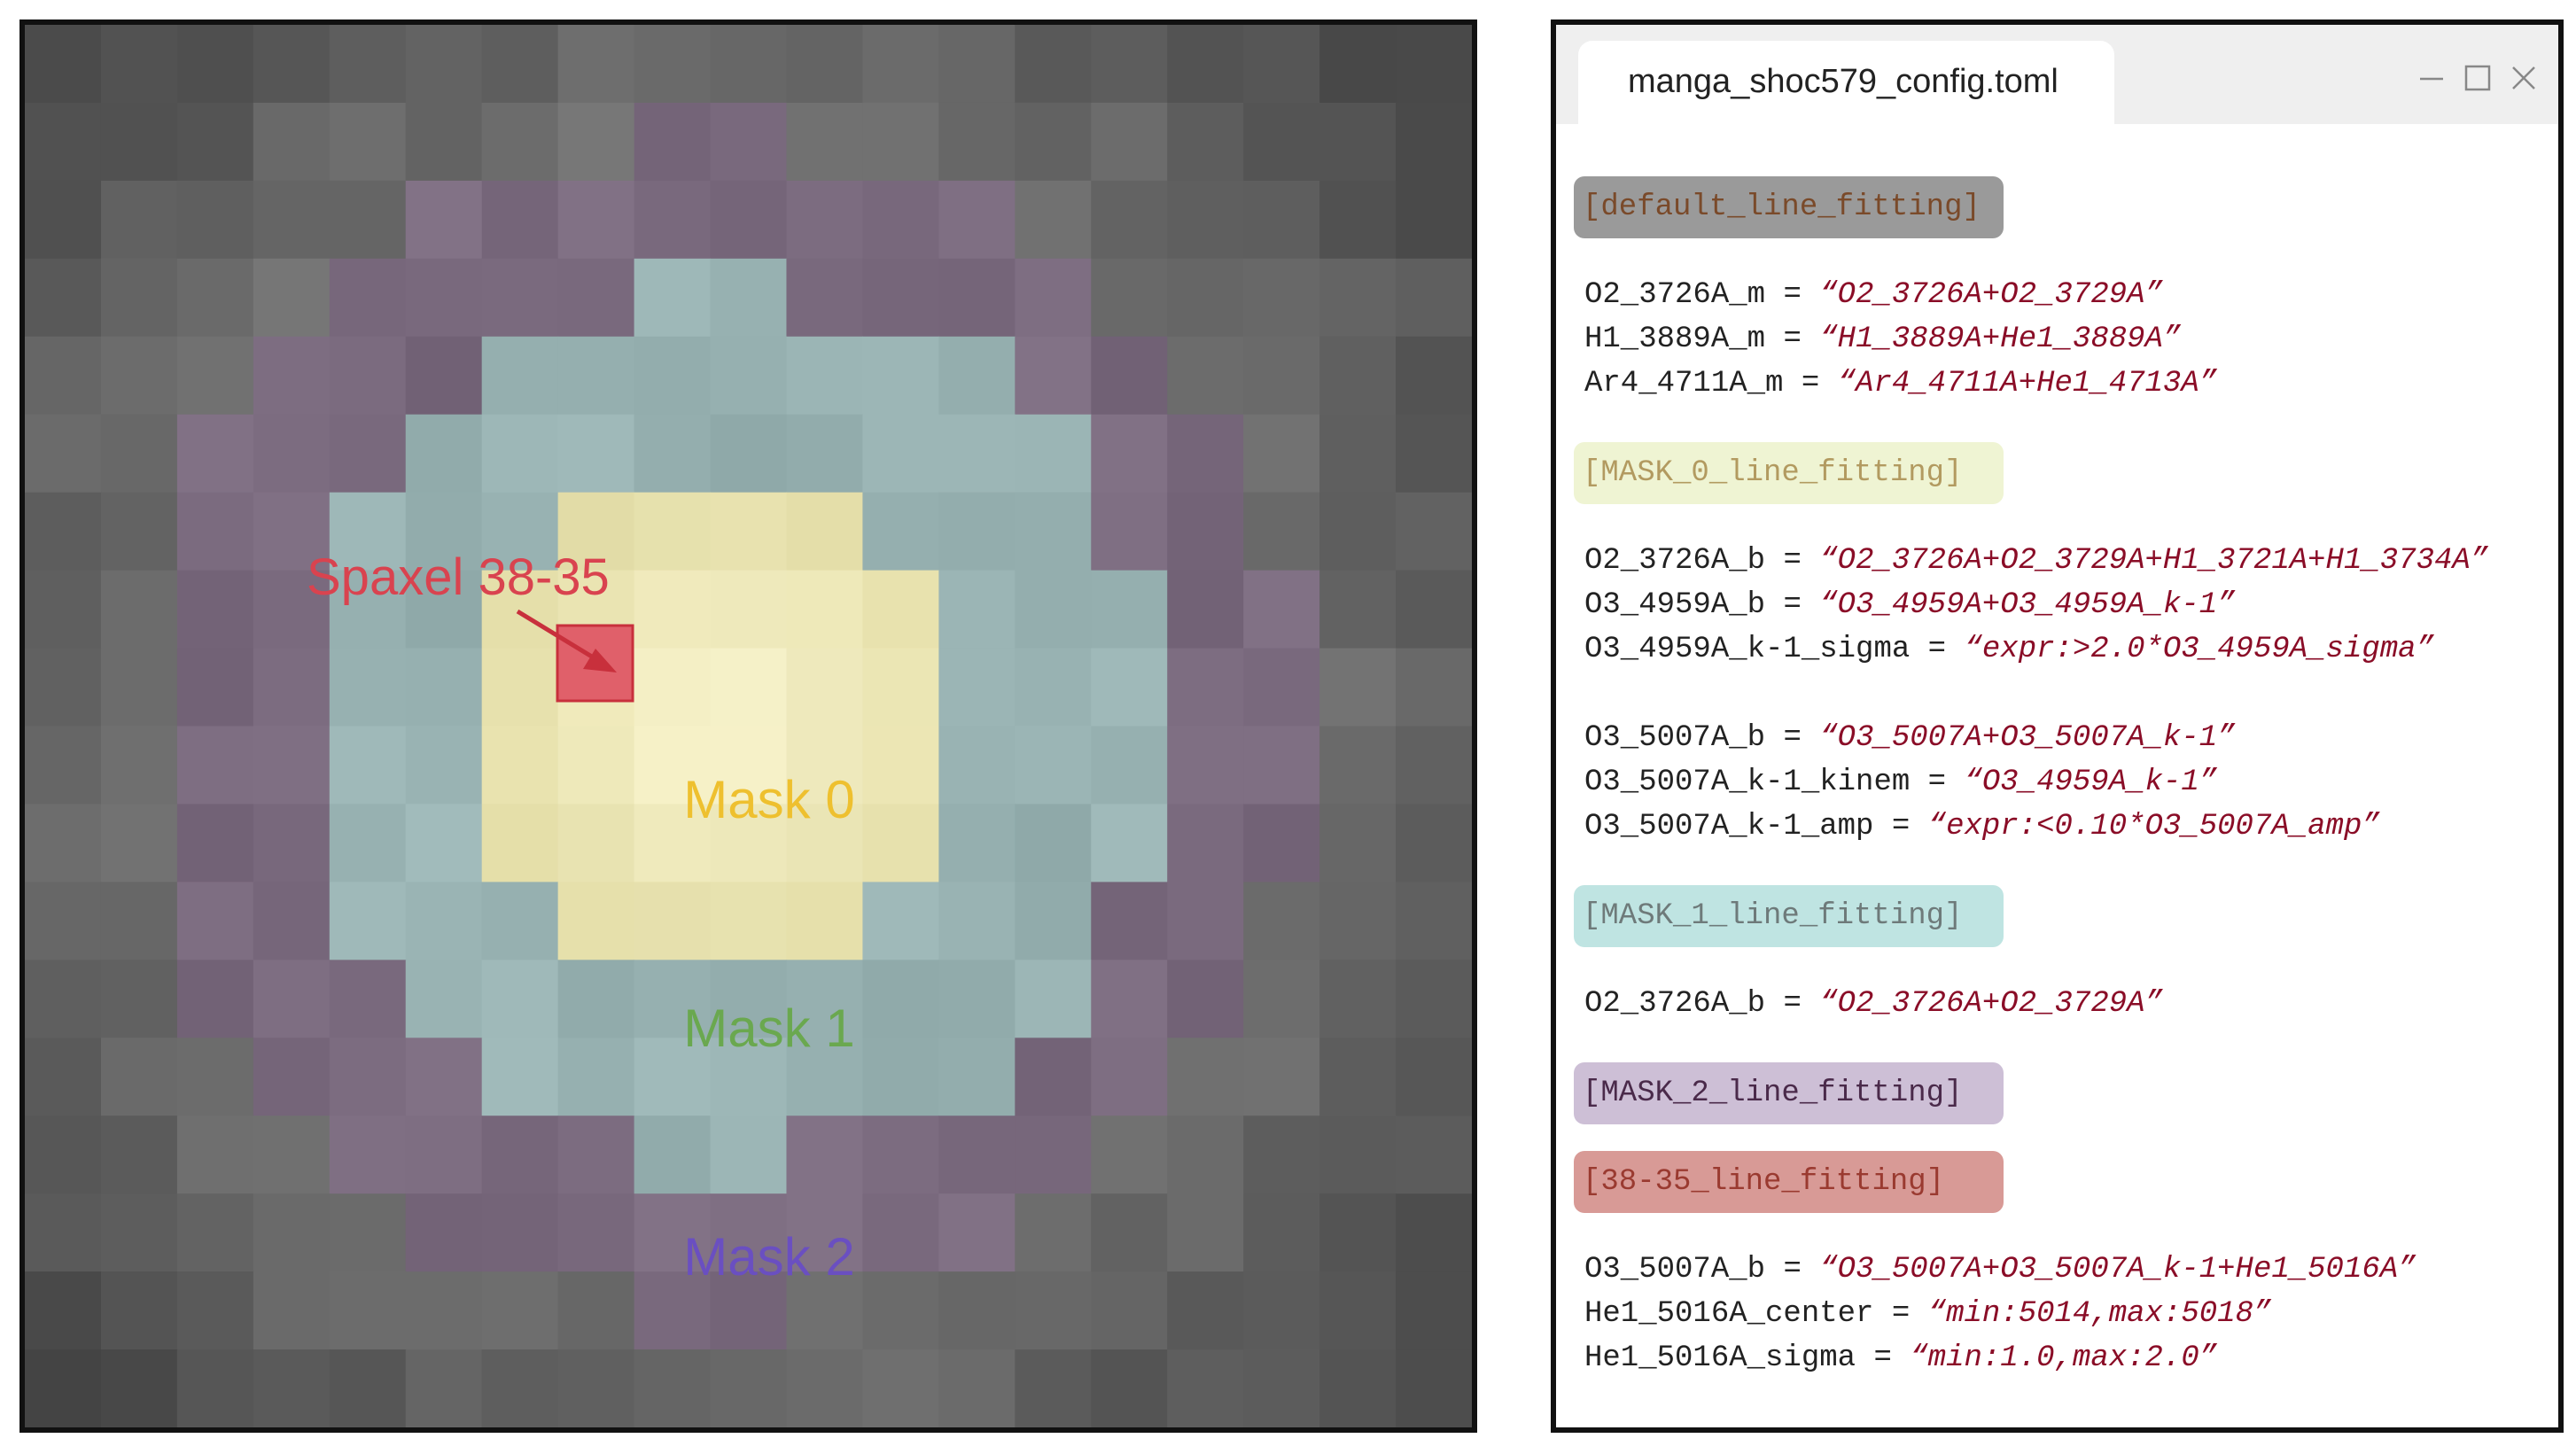  I want to click on maximize-icon, so click(2477, 78).